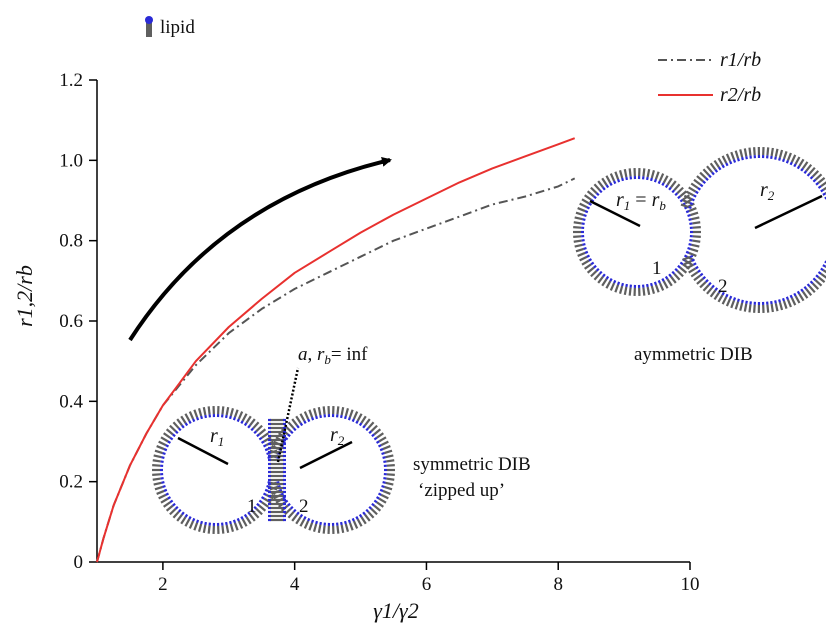  Describe the element at coordinates (71, 160) in the screenshot. I see `y-tick-label: 1.0` at that location.